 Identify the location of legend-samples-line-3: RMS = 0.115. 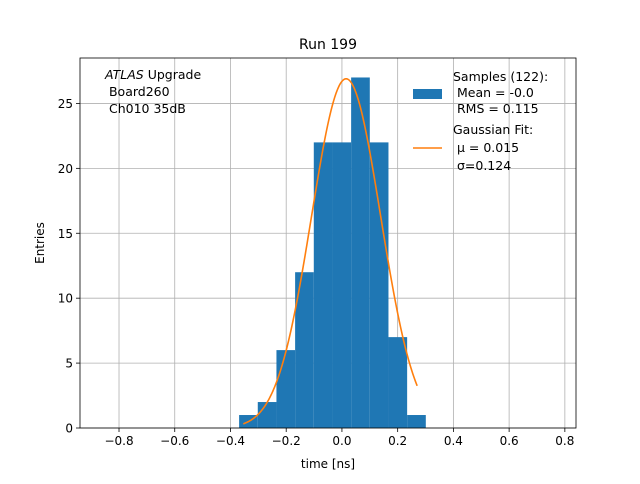
(496, 108).